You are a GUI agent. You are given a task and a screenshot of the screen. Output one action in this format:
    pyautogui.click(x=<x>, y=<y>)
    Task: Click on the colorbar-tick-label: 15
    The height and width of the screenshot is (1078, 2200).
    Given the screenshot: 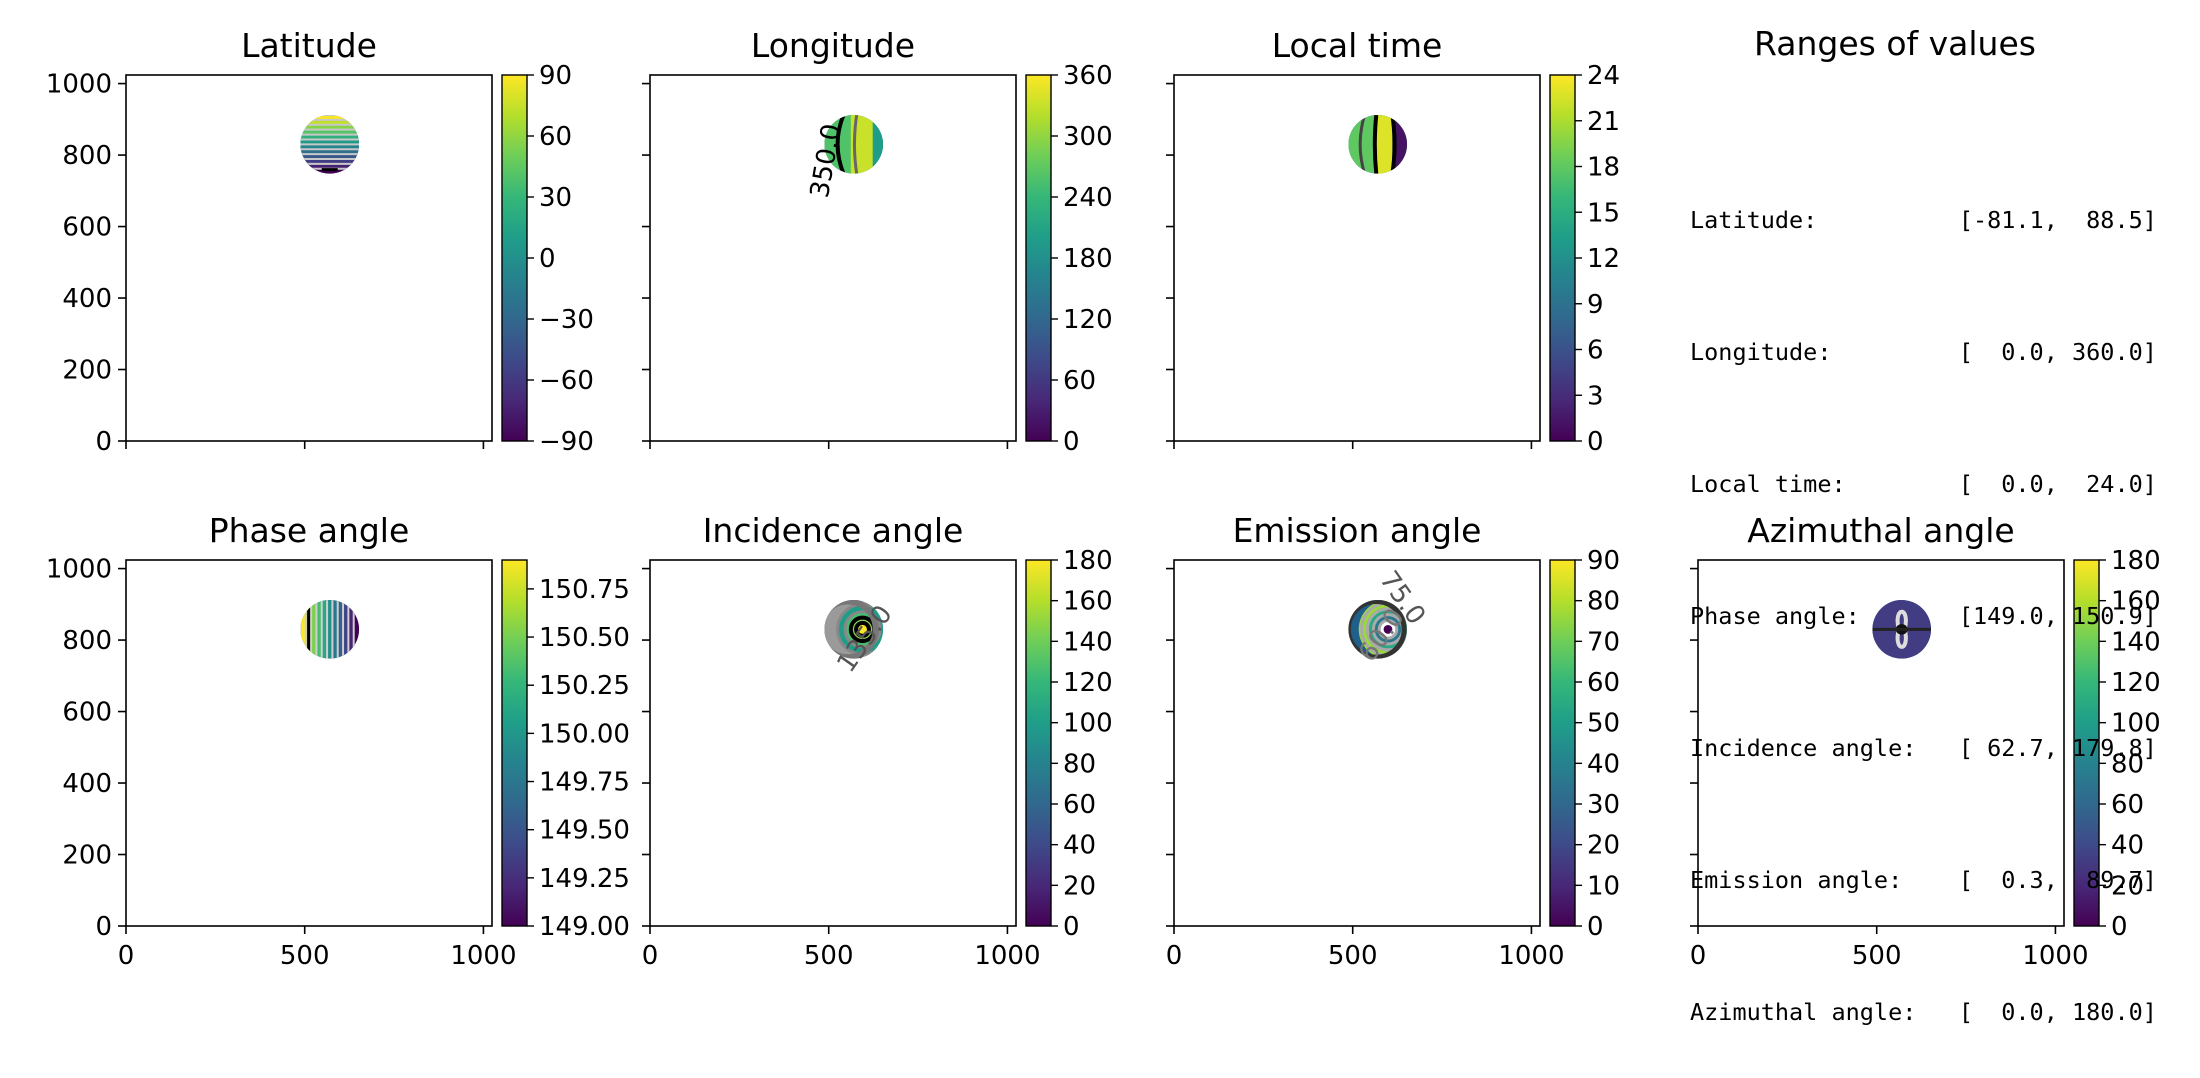 What is the action you would take?
    pyautogui.click(x=1603, y=213)
    